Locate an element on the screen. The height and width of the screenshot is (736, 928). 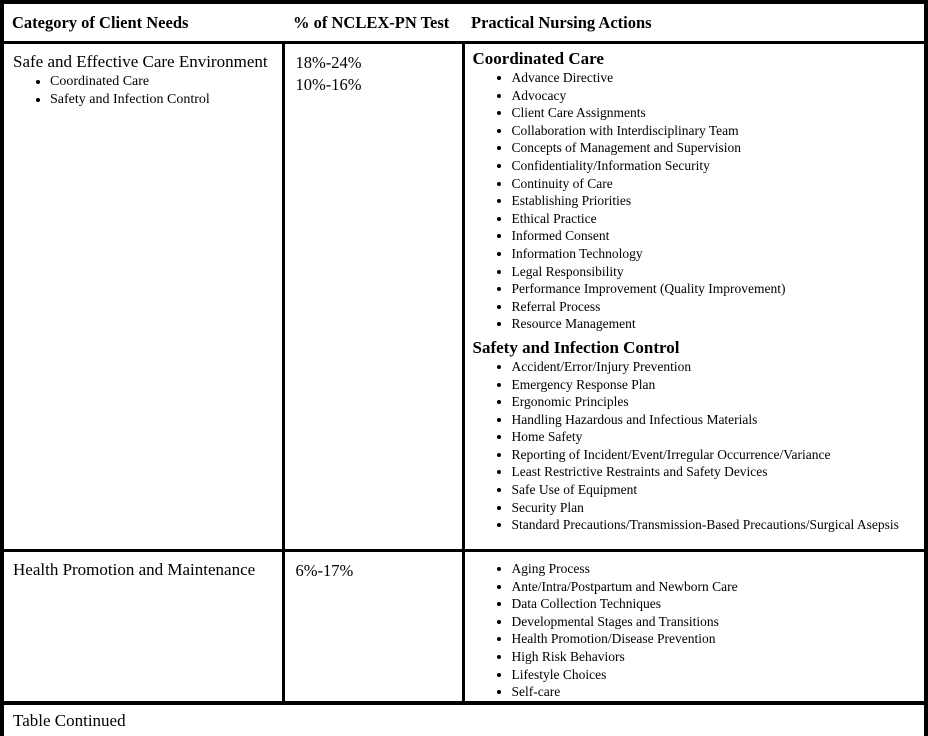
list-item: Health Promotion/Disease Prevention is located at coordinates (718, 639).